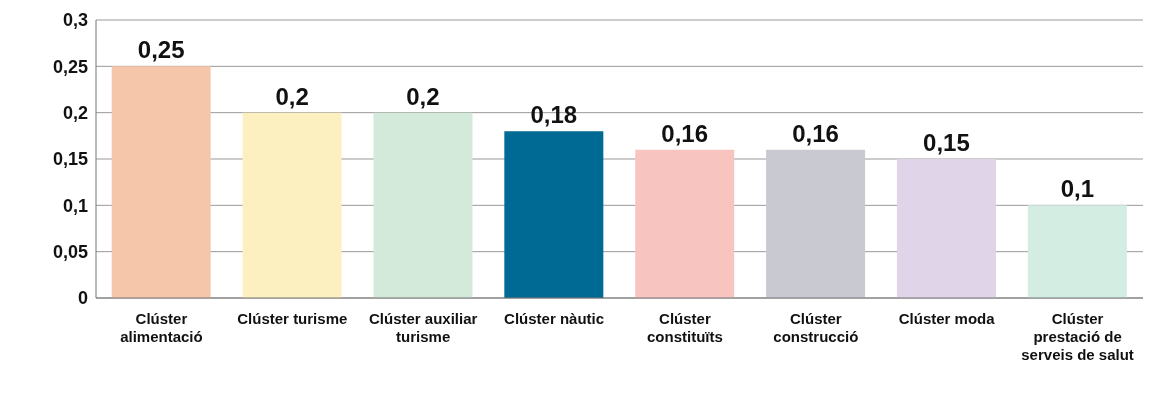  I want to click on y-tick-label: 0,1, so click(75, 205).